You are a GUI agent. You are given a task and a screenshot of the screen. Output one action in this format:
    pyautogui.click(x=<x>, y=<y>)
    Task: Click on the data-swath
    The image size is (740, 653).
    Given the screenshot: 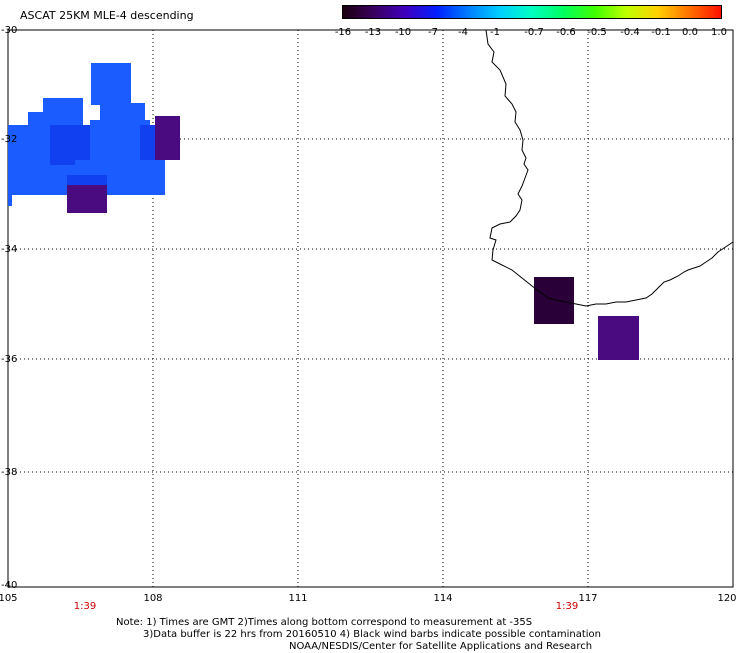 What is the action you would take?
    pyautogui.click(x=94, y=138)
    